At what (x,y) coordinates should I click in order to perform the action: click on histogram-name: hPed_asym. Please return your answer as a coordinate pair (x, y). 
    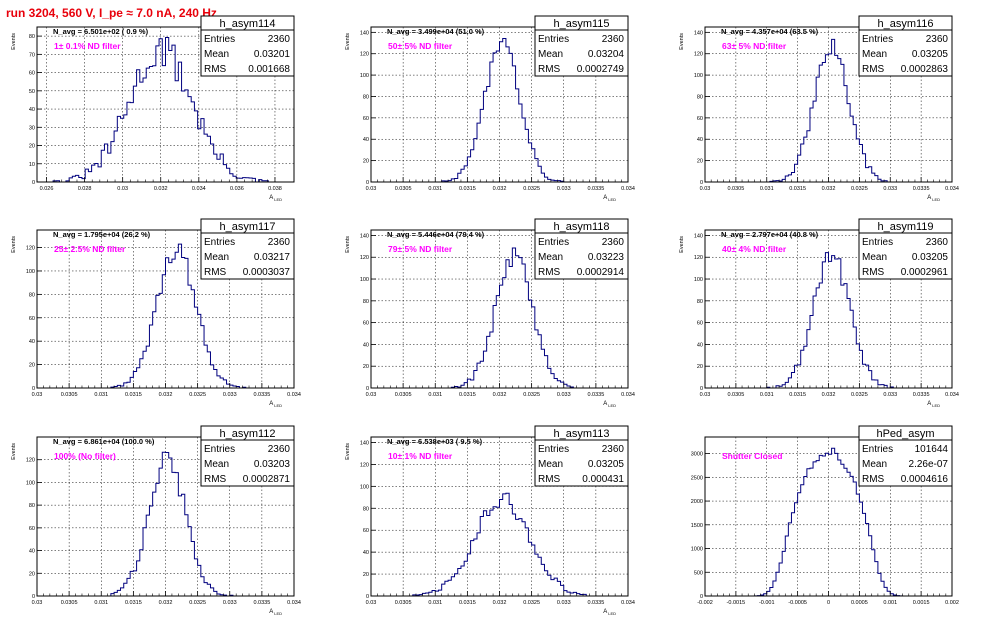
    Looking at the image, I should click on (905, 434).